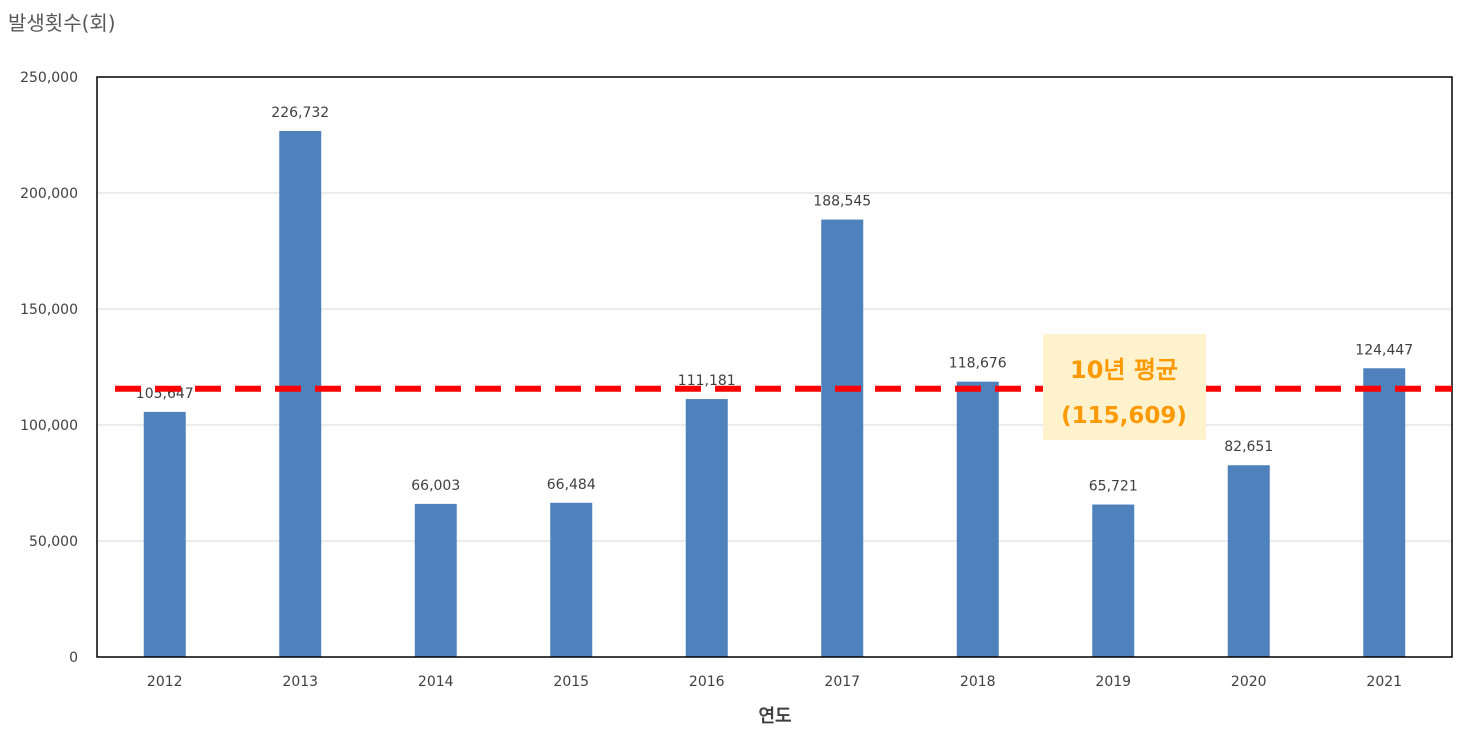 The height and width of the screenshot is (736, 1461). What do you see at coordinates (53, 542) in the screenshot?
I see `y-tick-label: 50,000` at bounding box center [53, 542].